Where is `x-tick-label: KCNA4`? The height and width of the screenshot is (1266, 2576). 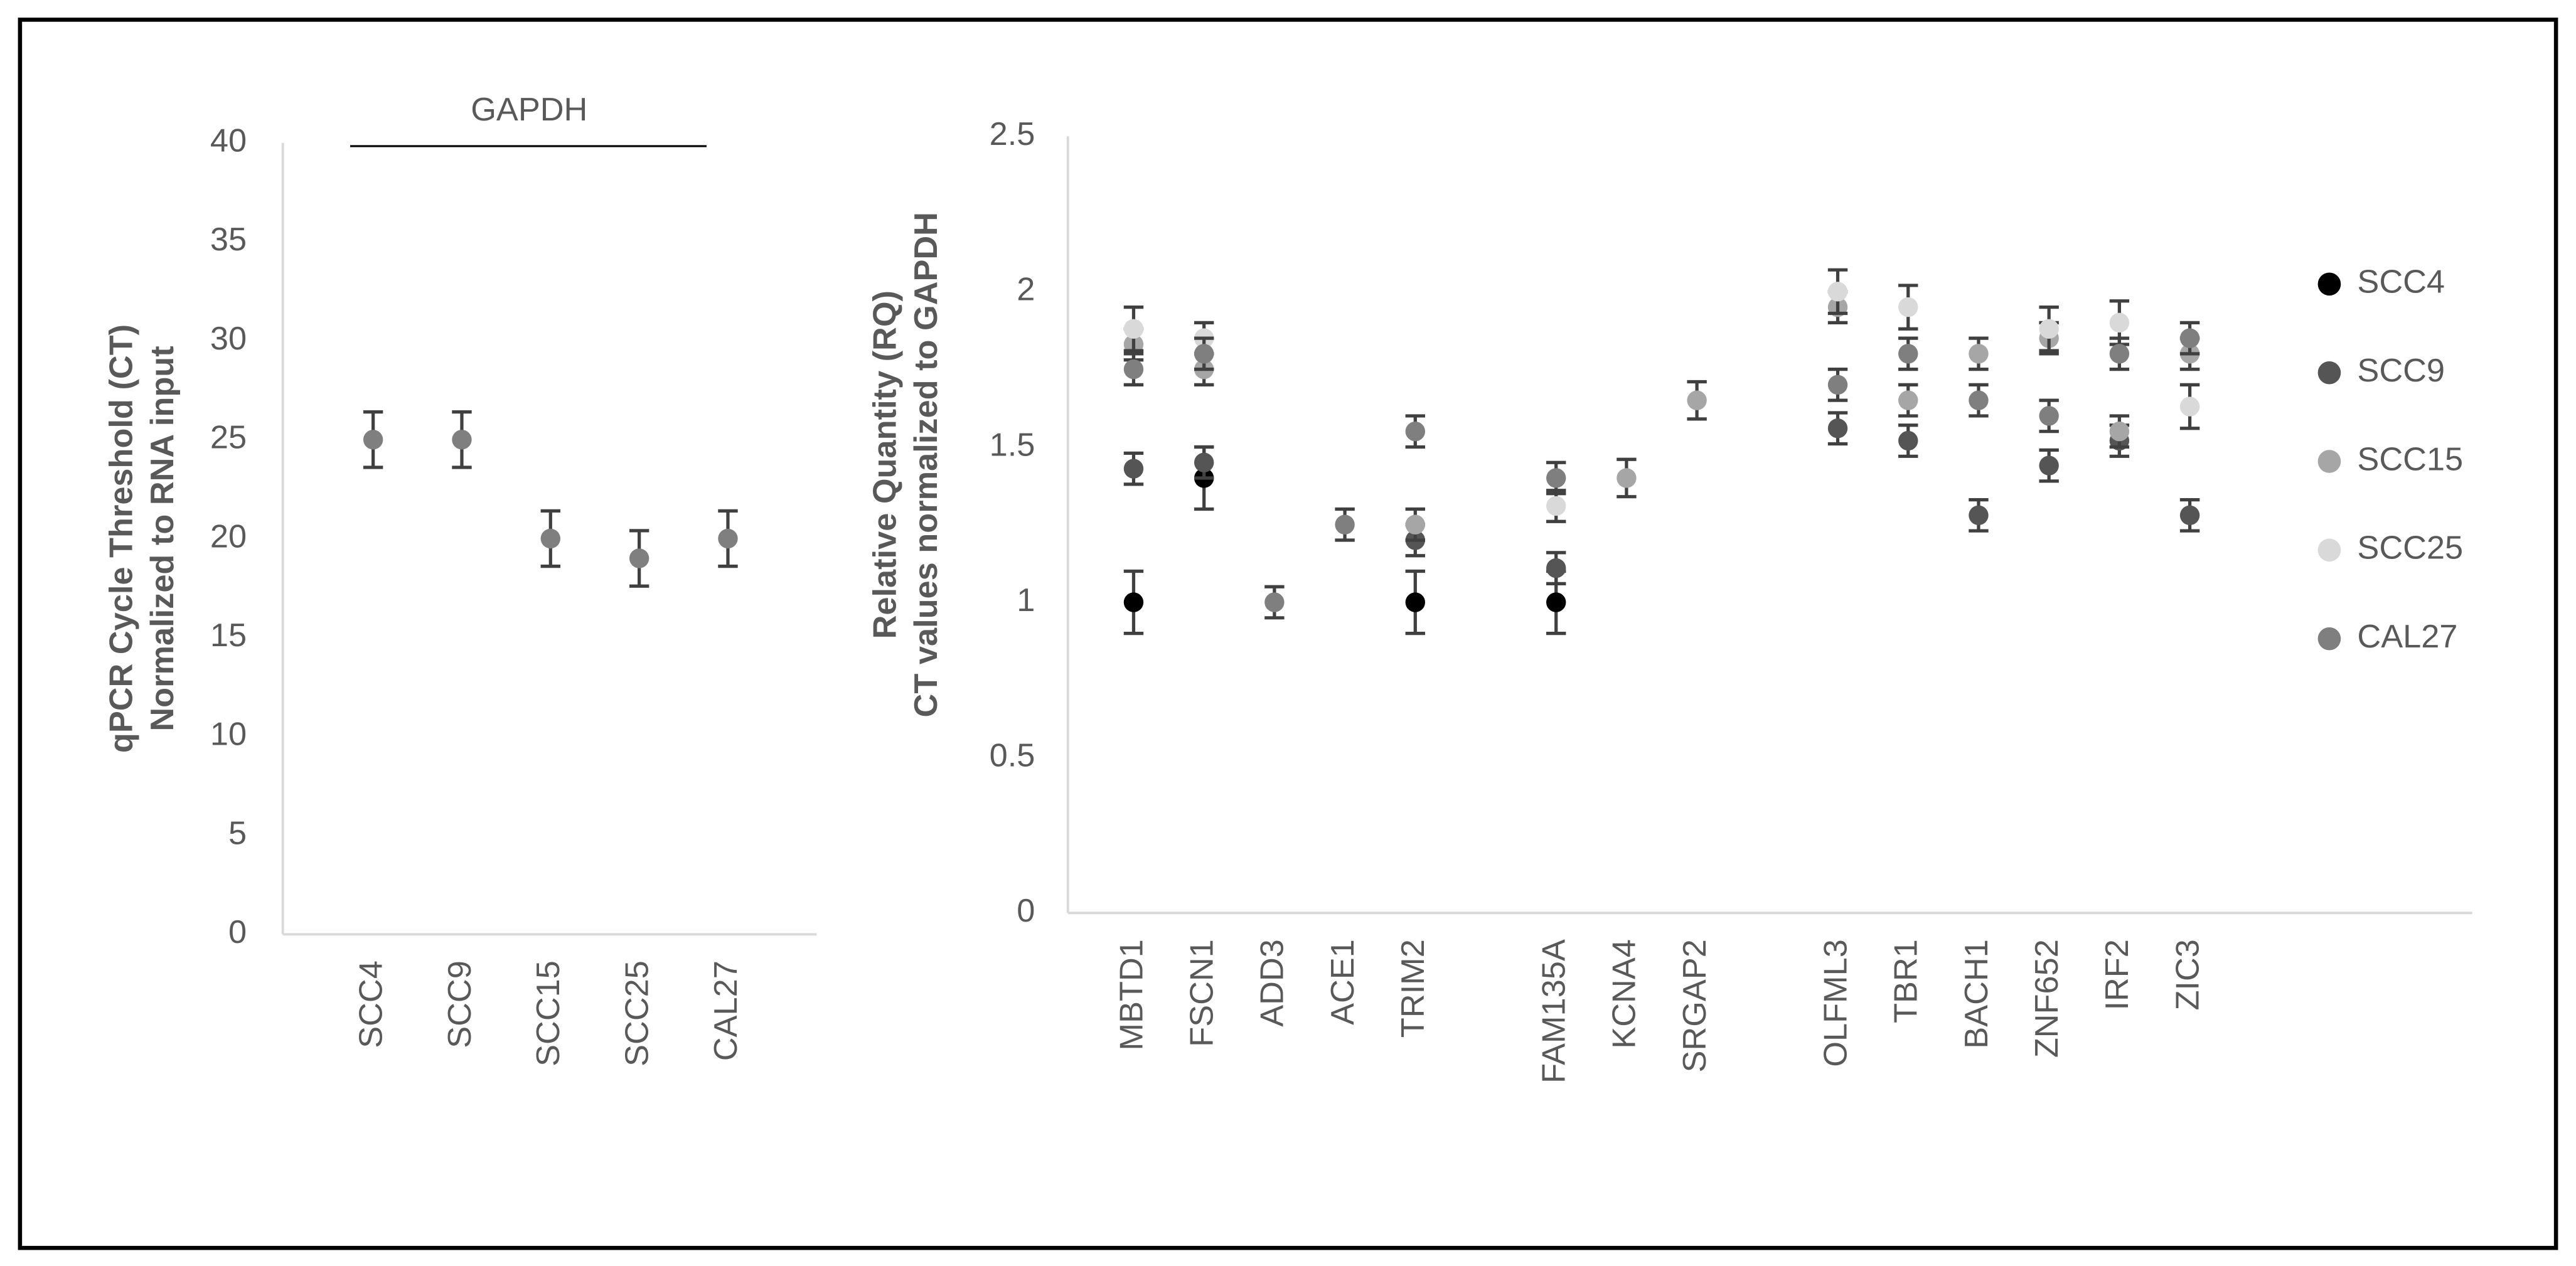 x-tick-label: KCNA4 is located at coordinates (1624, 994).